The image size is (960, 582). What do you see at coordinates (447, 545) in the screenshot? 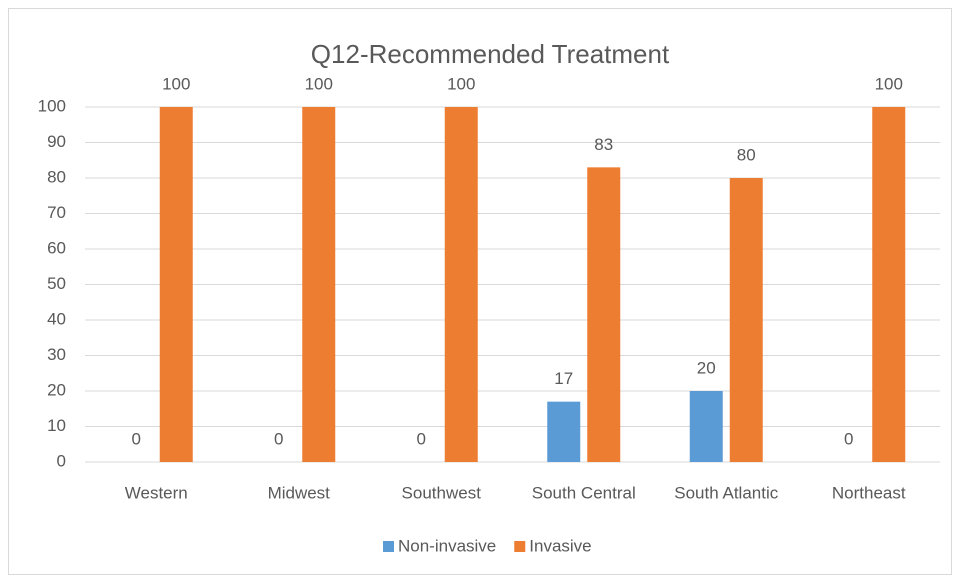
I see `legend-label: Non-invasive` at bounding box center [447, 545].